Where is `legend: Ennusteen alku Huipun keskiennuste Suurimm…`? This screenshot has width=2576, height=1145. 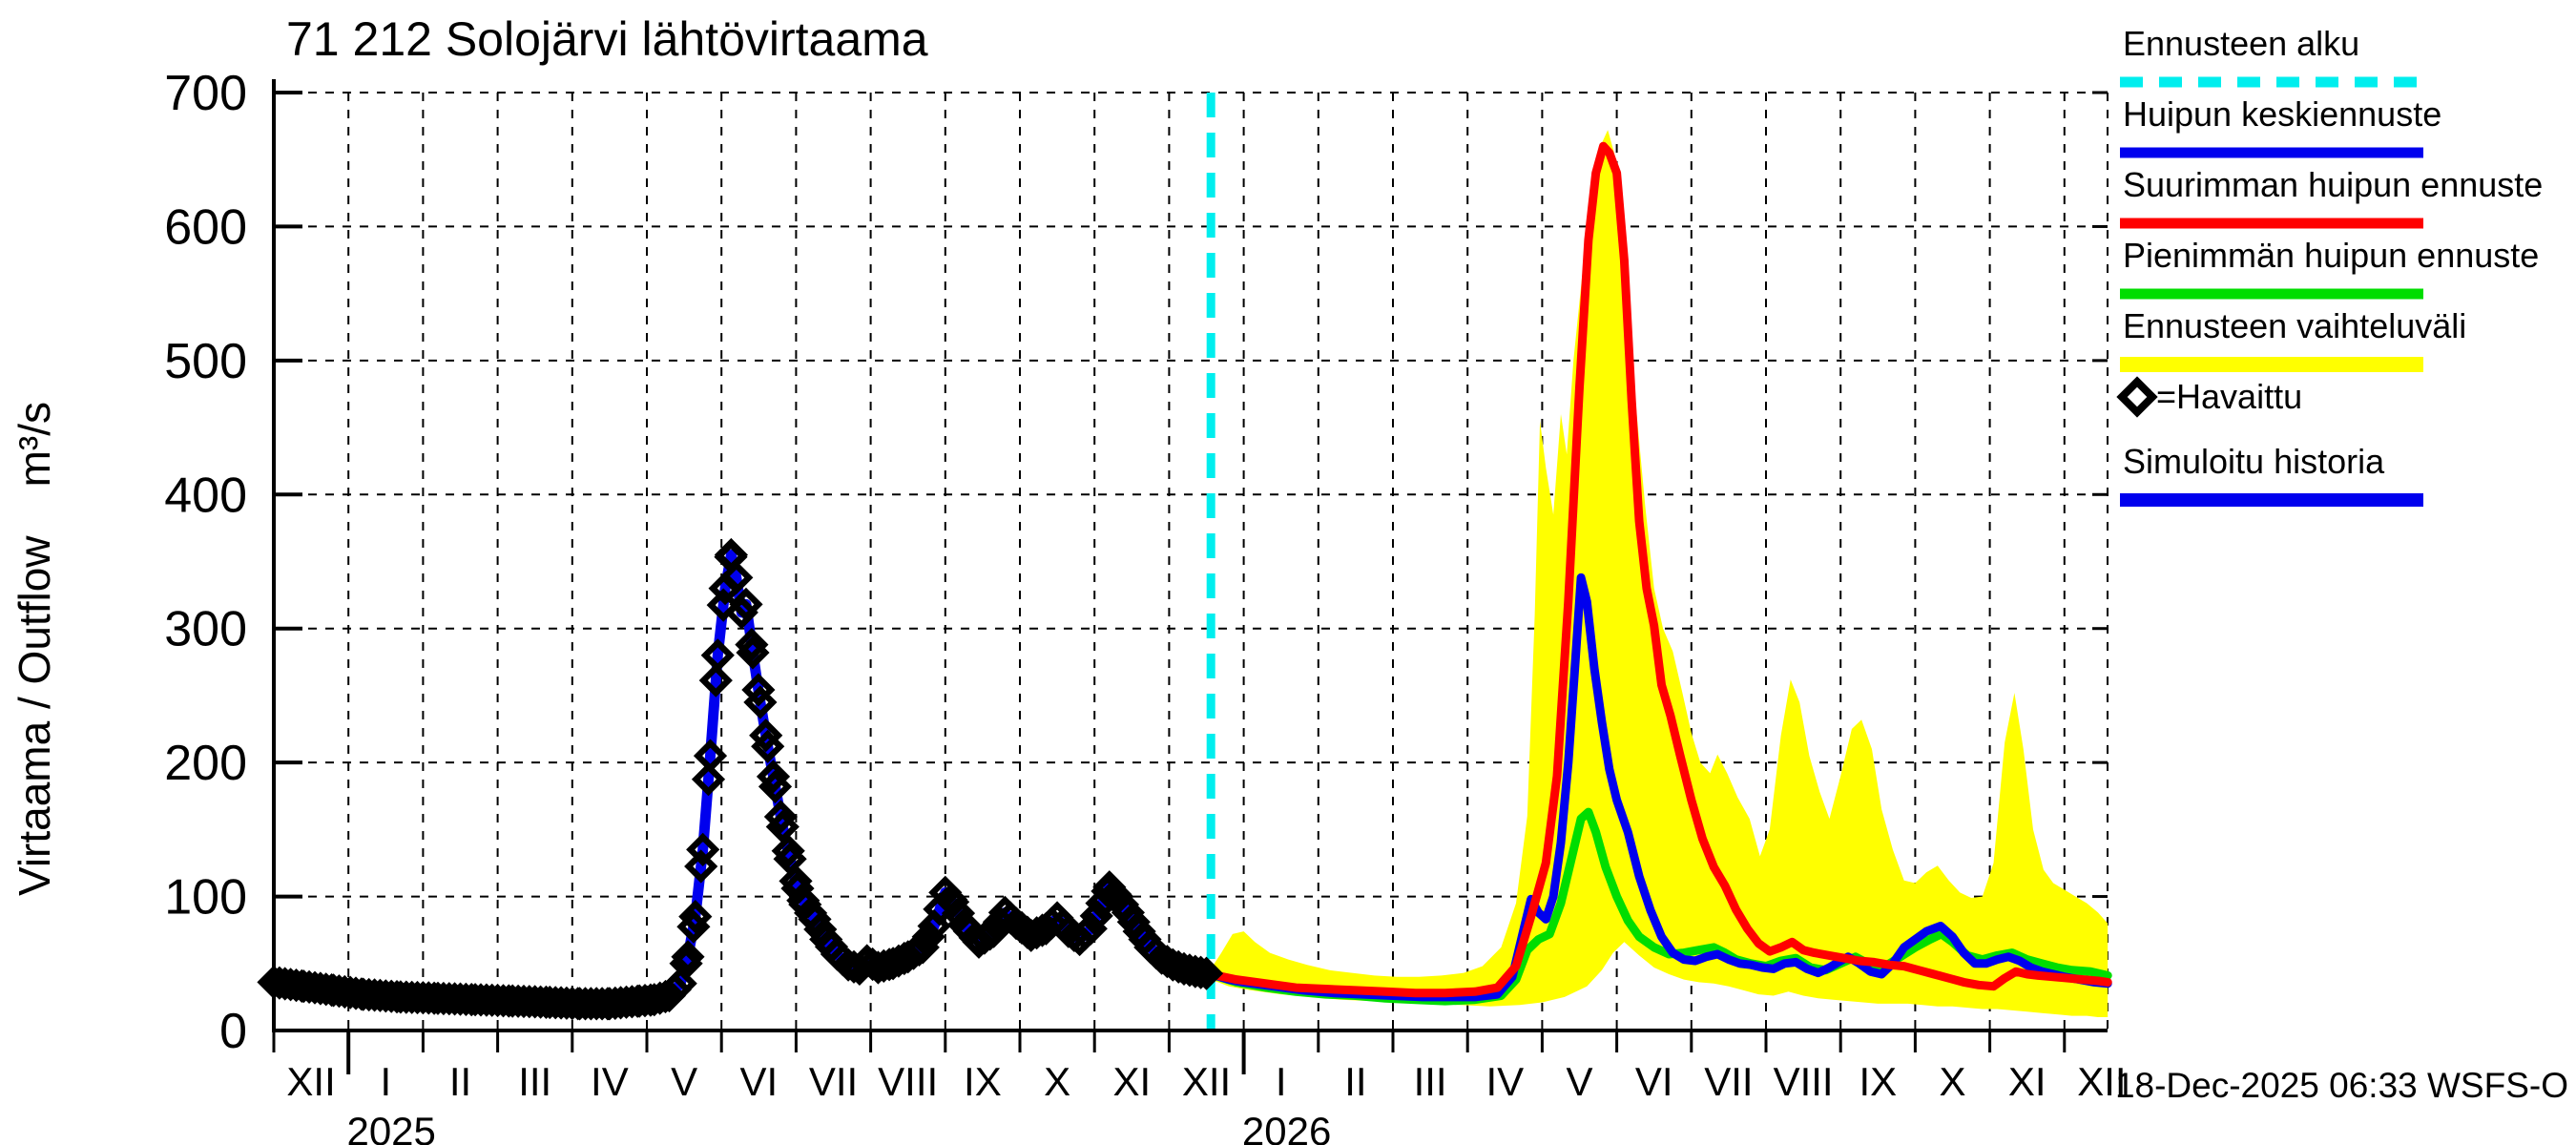
legend: Ennusteen alku Huipun keskiennuste Suurimm… is located at coordinates (2329, 265).